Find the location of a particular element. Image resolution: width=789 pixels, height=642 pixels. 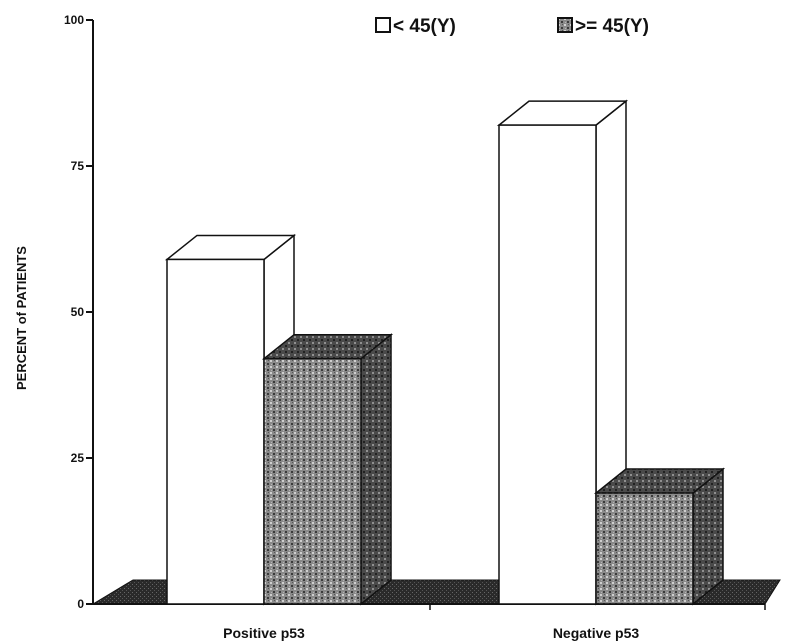

legend-label-45-plus: >= 45(Y) is located at coordinates (612, 26).